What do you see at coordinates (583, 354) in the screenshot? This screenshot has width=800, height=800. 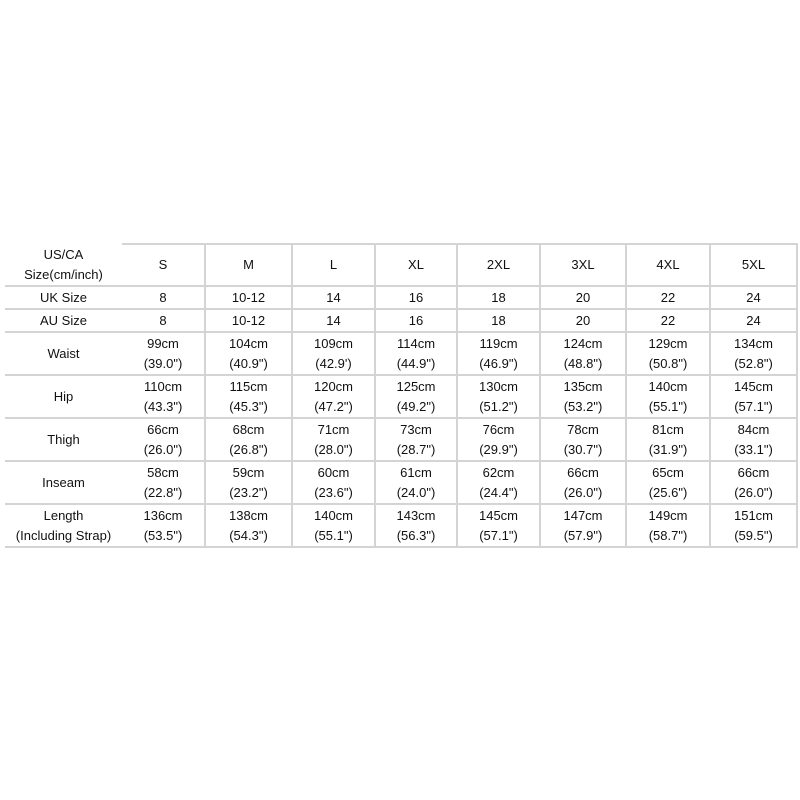 I see `table-cell: 124cm (48.8")` at bounding box center [583, 354].